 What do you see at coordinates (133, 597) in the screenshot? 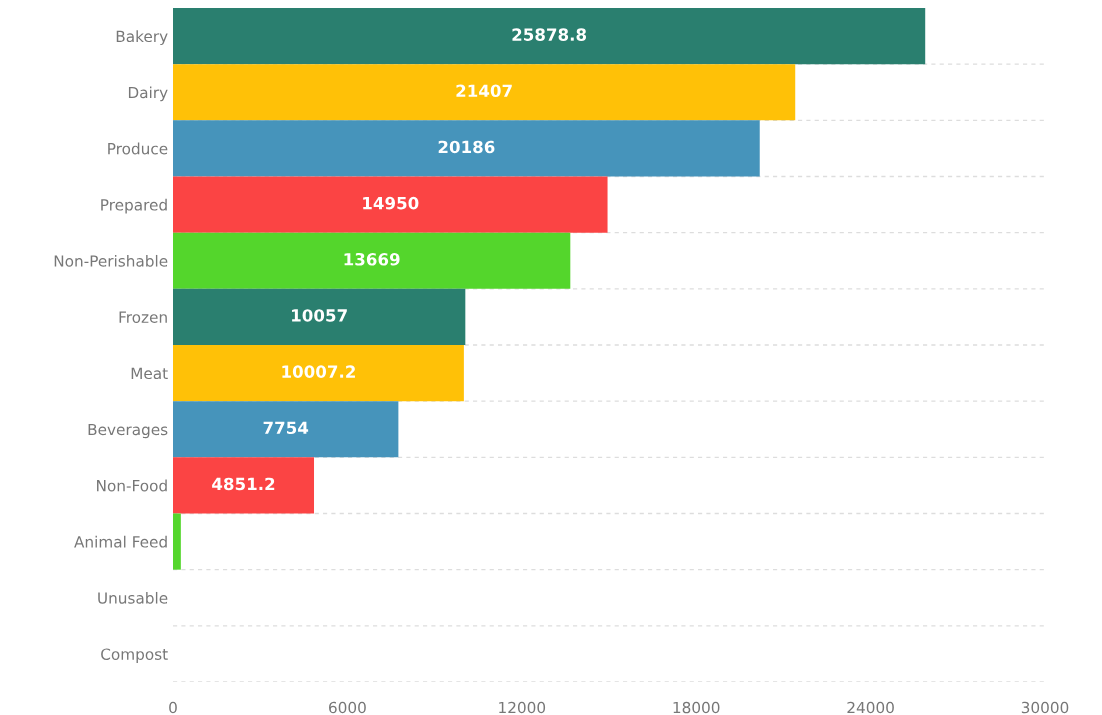
I see `y-tick-label: Unusable` at bounding box center [133, 597].